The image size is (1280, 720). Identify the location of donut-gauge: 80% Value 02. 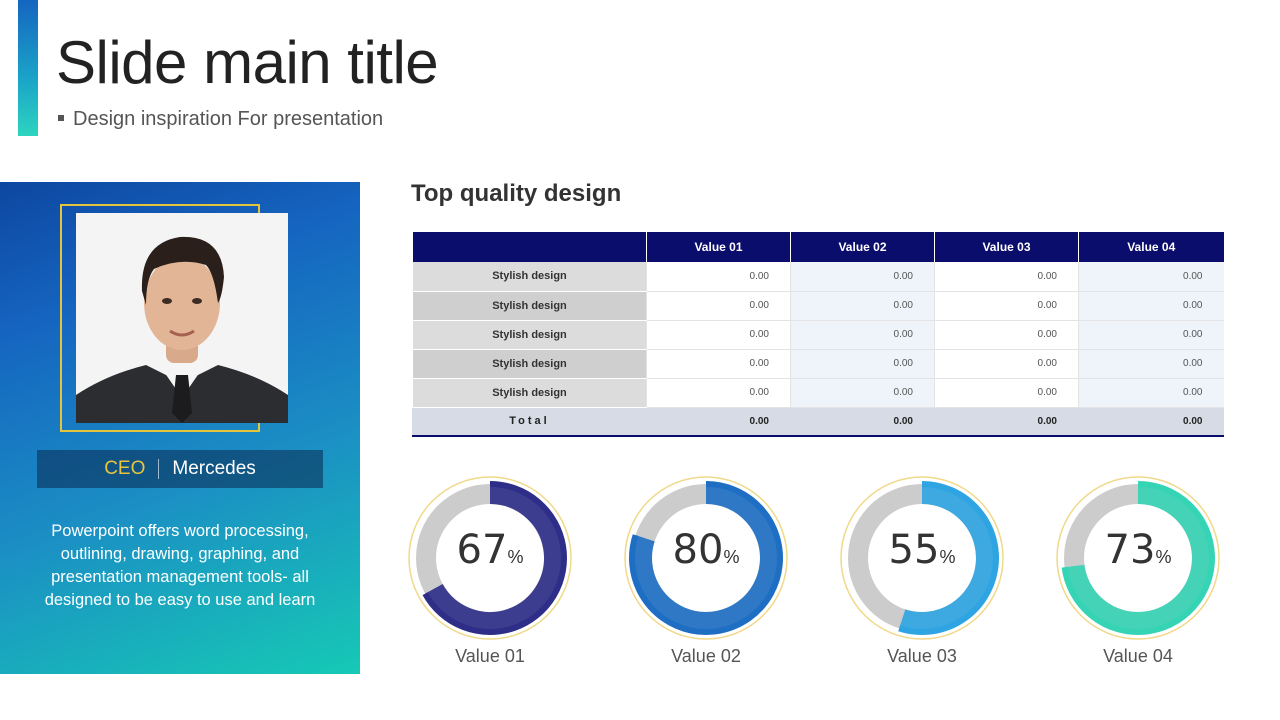
(706, 574).